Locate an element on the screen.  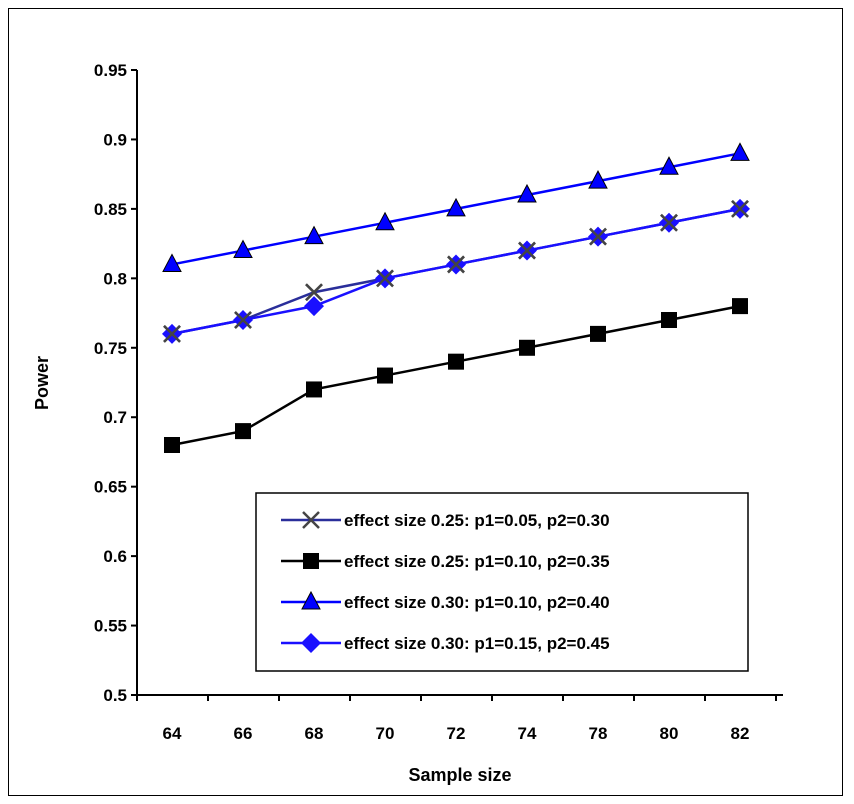
series-1-markers is located at coordinates (456, 271).